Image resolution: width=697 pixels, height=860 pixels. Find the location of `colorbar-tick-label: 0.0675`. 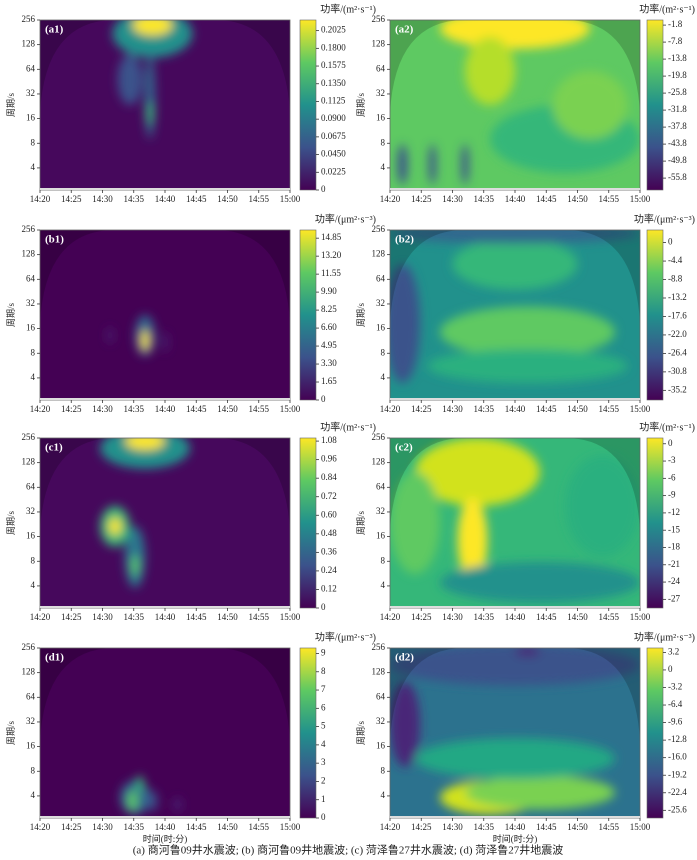

colorbar-tick-label: 0.0675 is located at coordinates (333, 136).